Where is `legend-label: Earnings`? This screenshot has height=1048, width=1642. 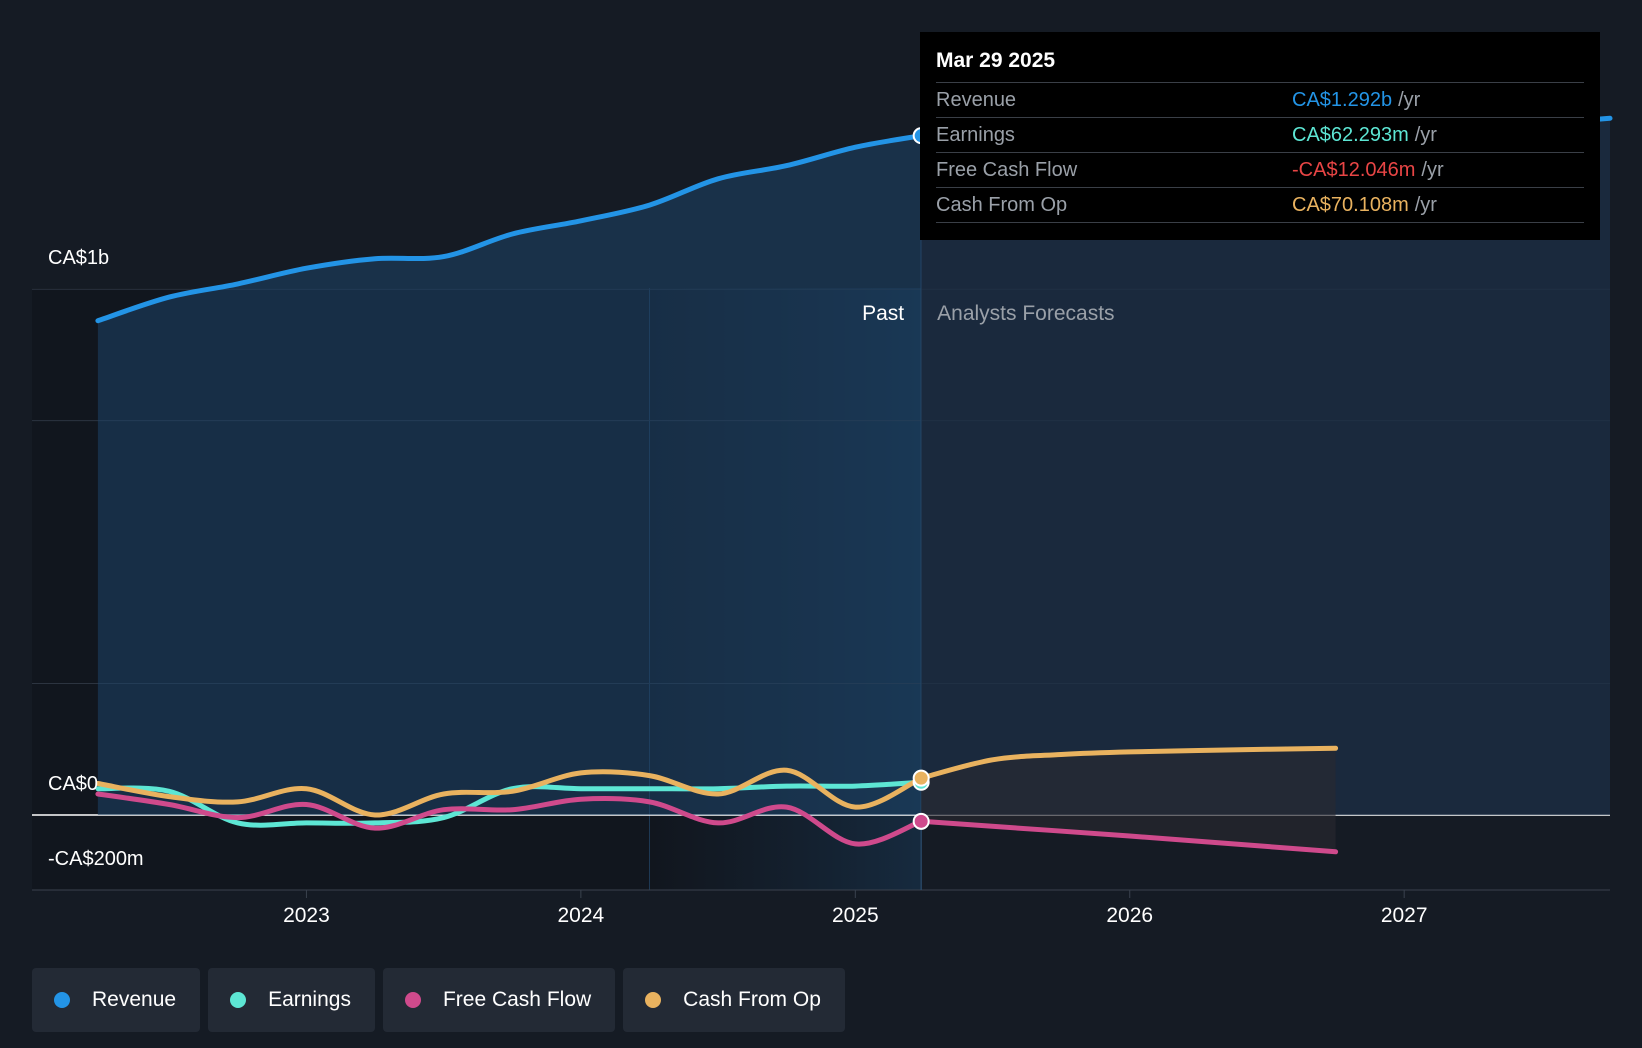 legend-label: Earnings is located at coordinates (309, 999).